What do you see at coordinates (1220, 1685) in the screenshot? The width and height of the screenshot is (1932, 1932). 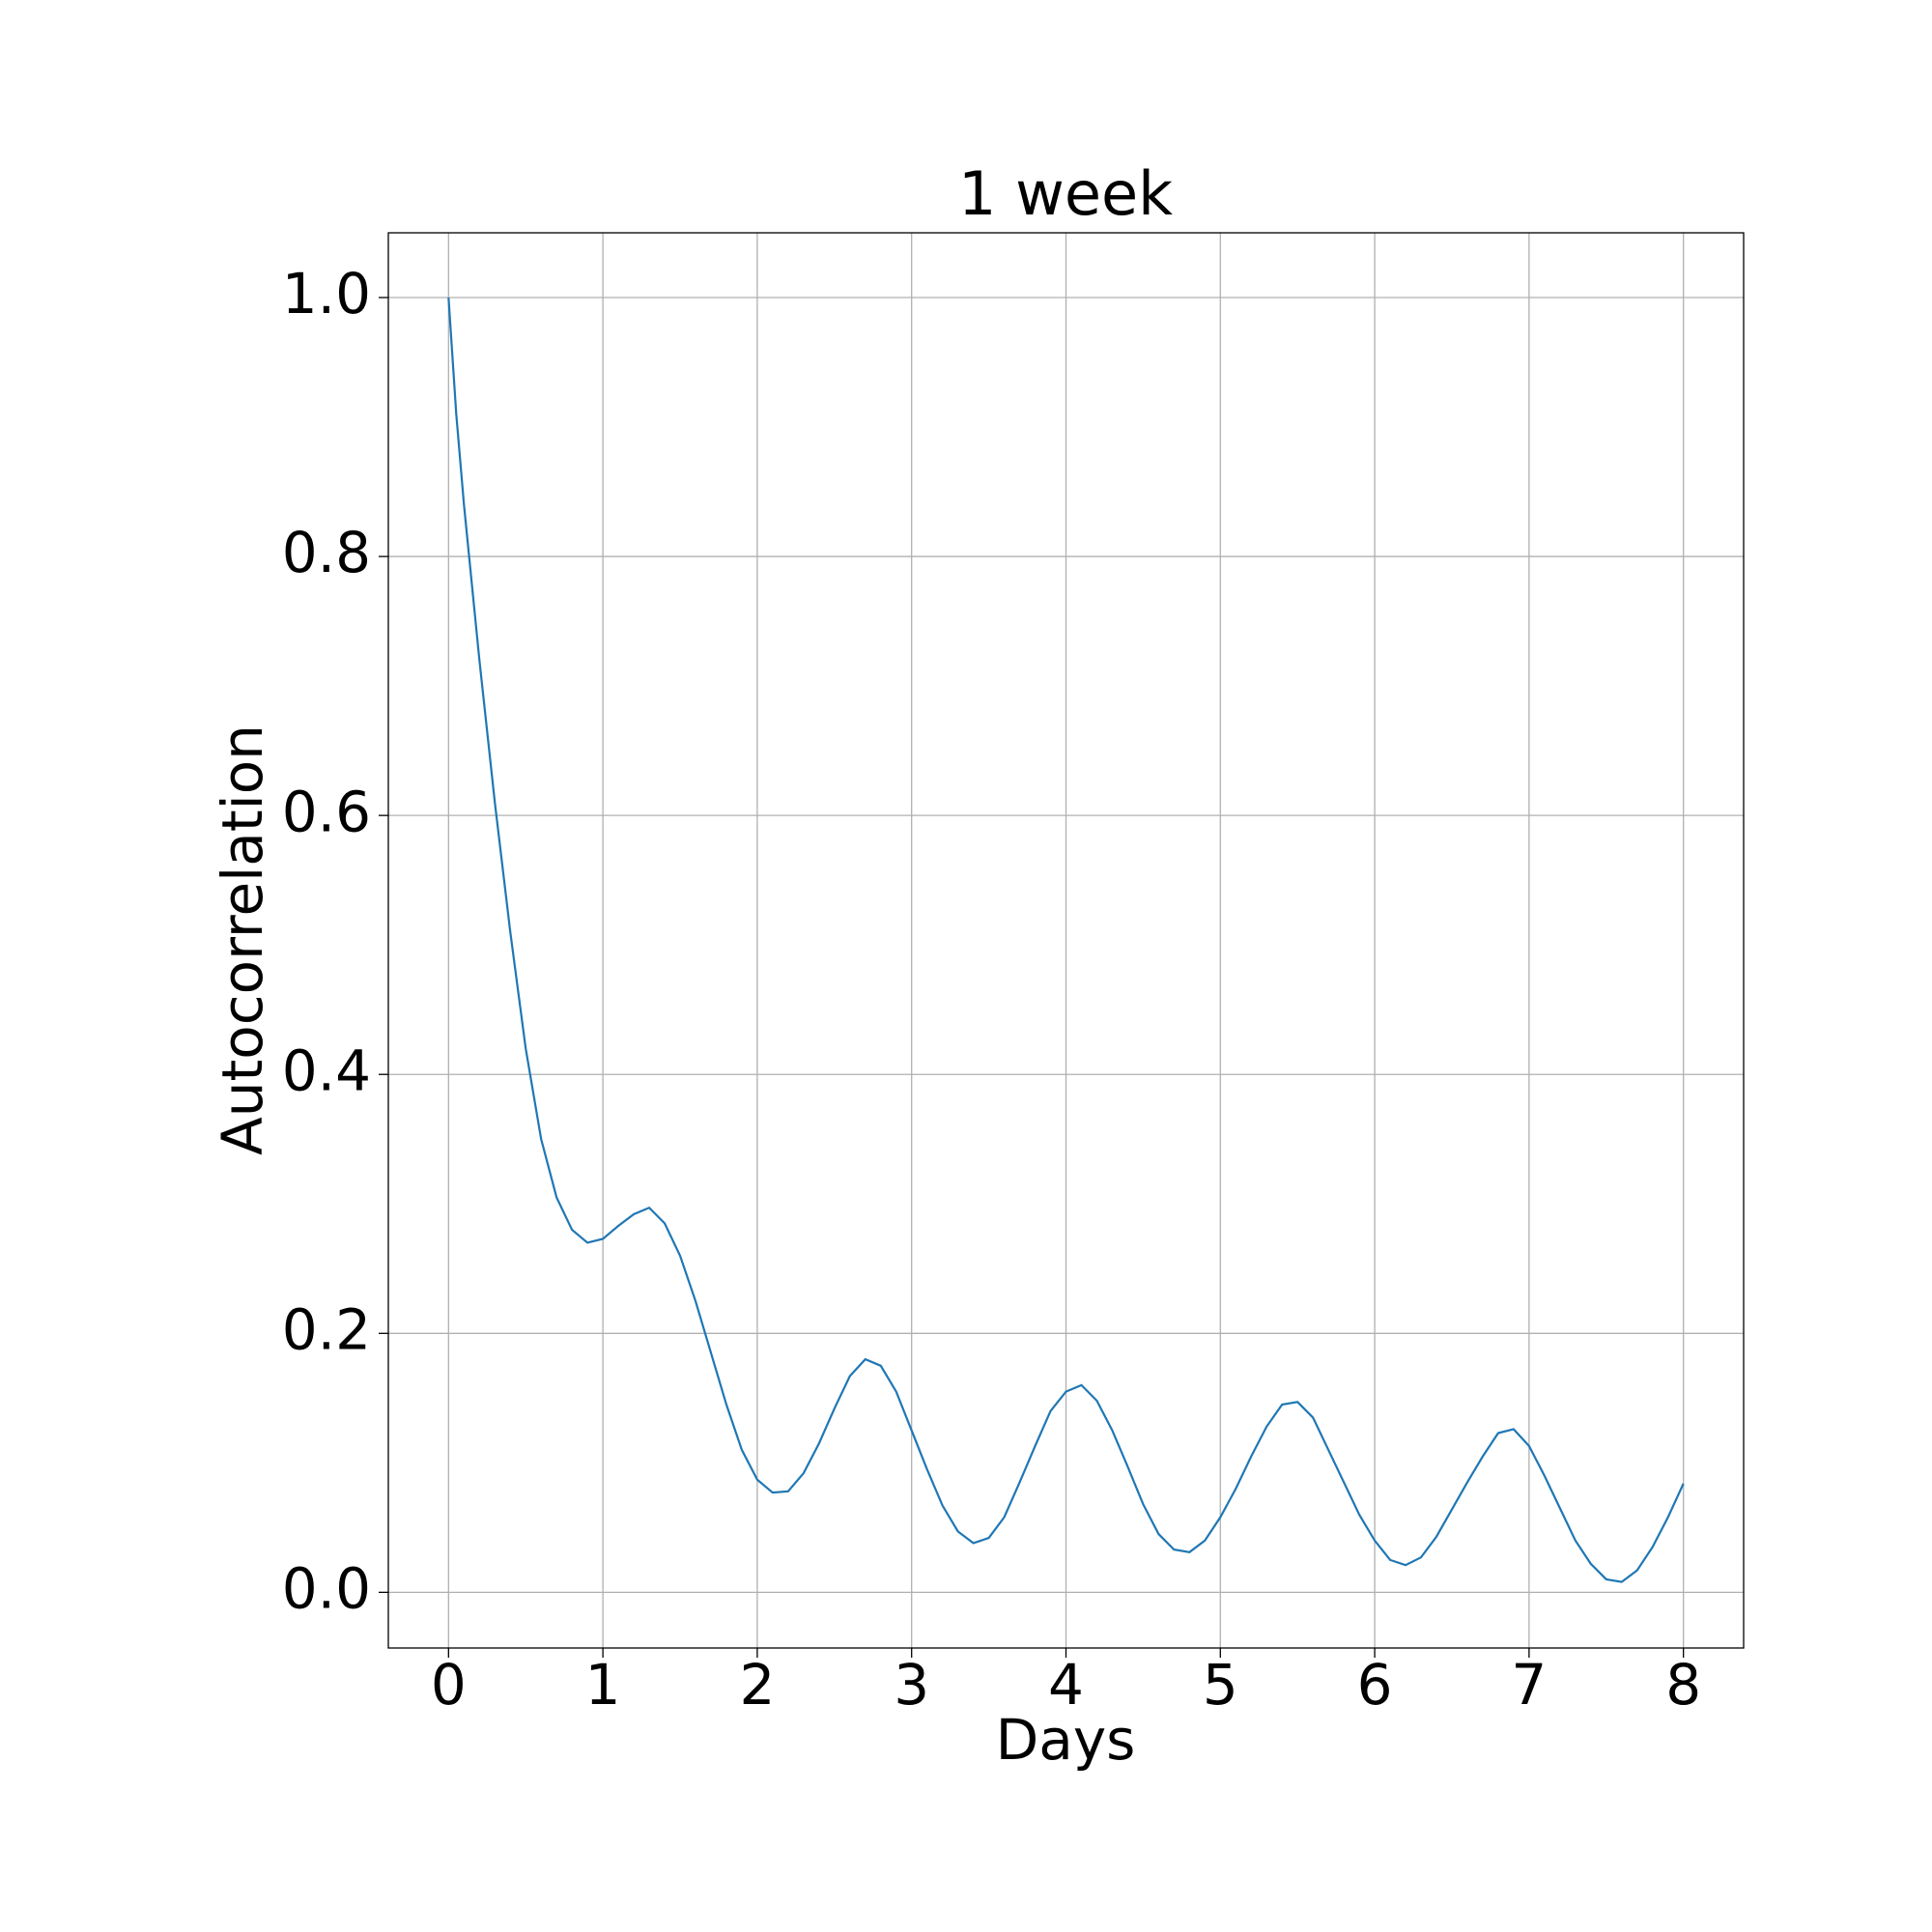 I see `x-tick-label: 5` at bounding box center [1220, 1685].